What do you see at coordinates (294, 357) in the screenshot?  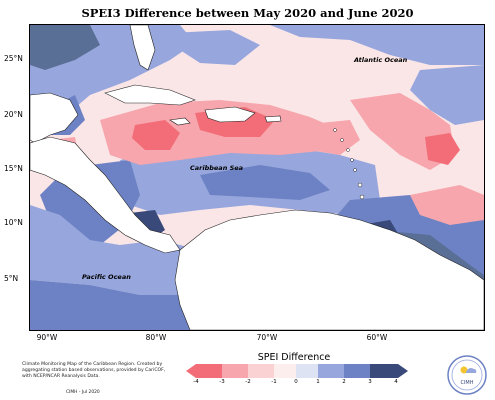 I see `legend-title: SPEI Difference` at bounding box center [294, 357].